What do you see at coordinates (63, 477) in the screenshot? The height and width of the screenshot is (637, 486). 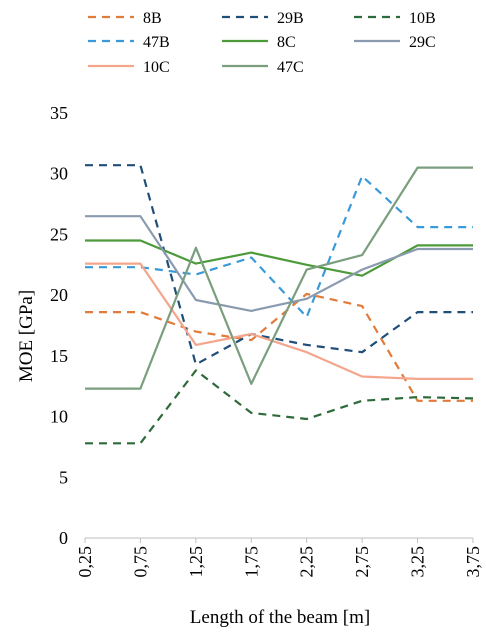 I see `y-tick-label: 5` at bounding box center [63, 477].